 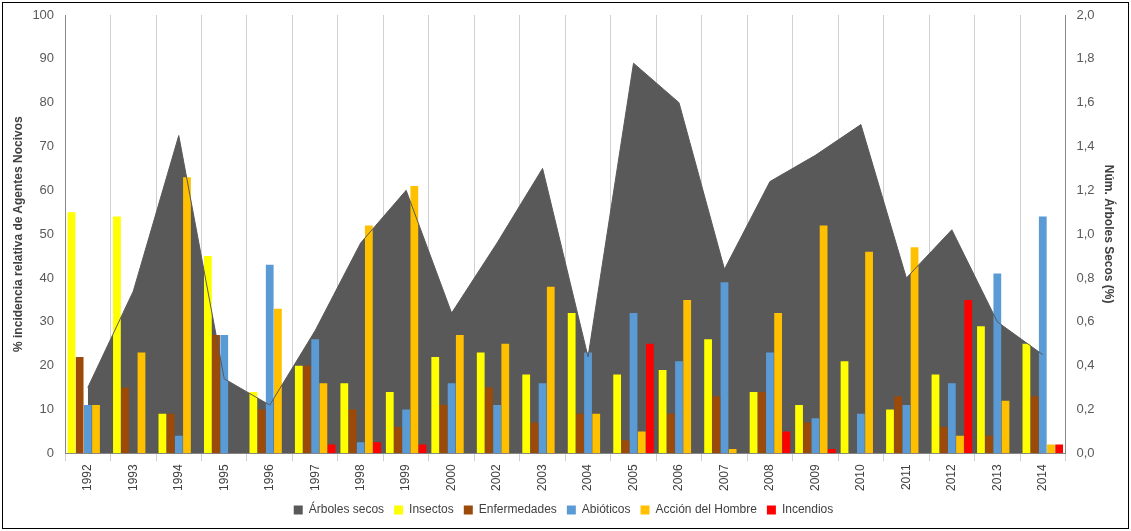 I want to click on x-tick-label: 1995, so click(x=223, y=477).